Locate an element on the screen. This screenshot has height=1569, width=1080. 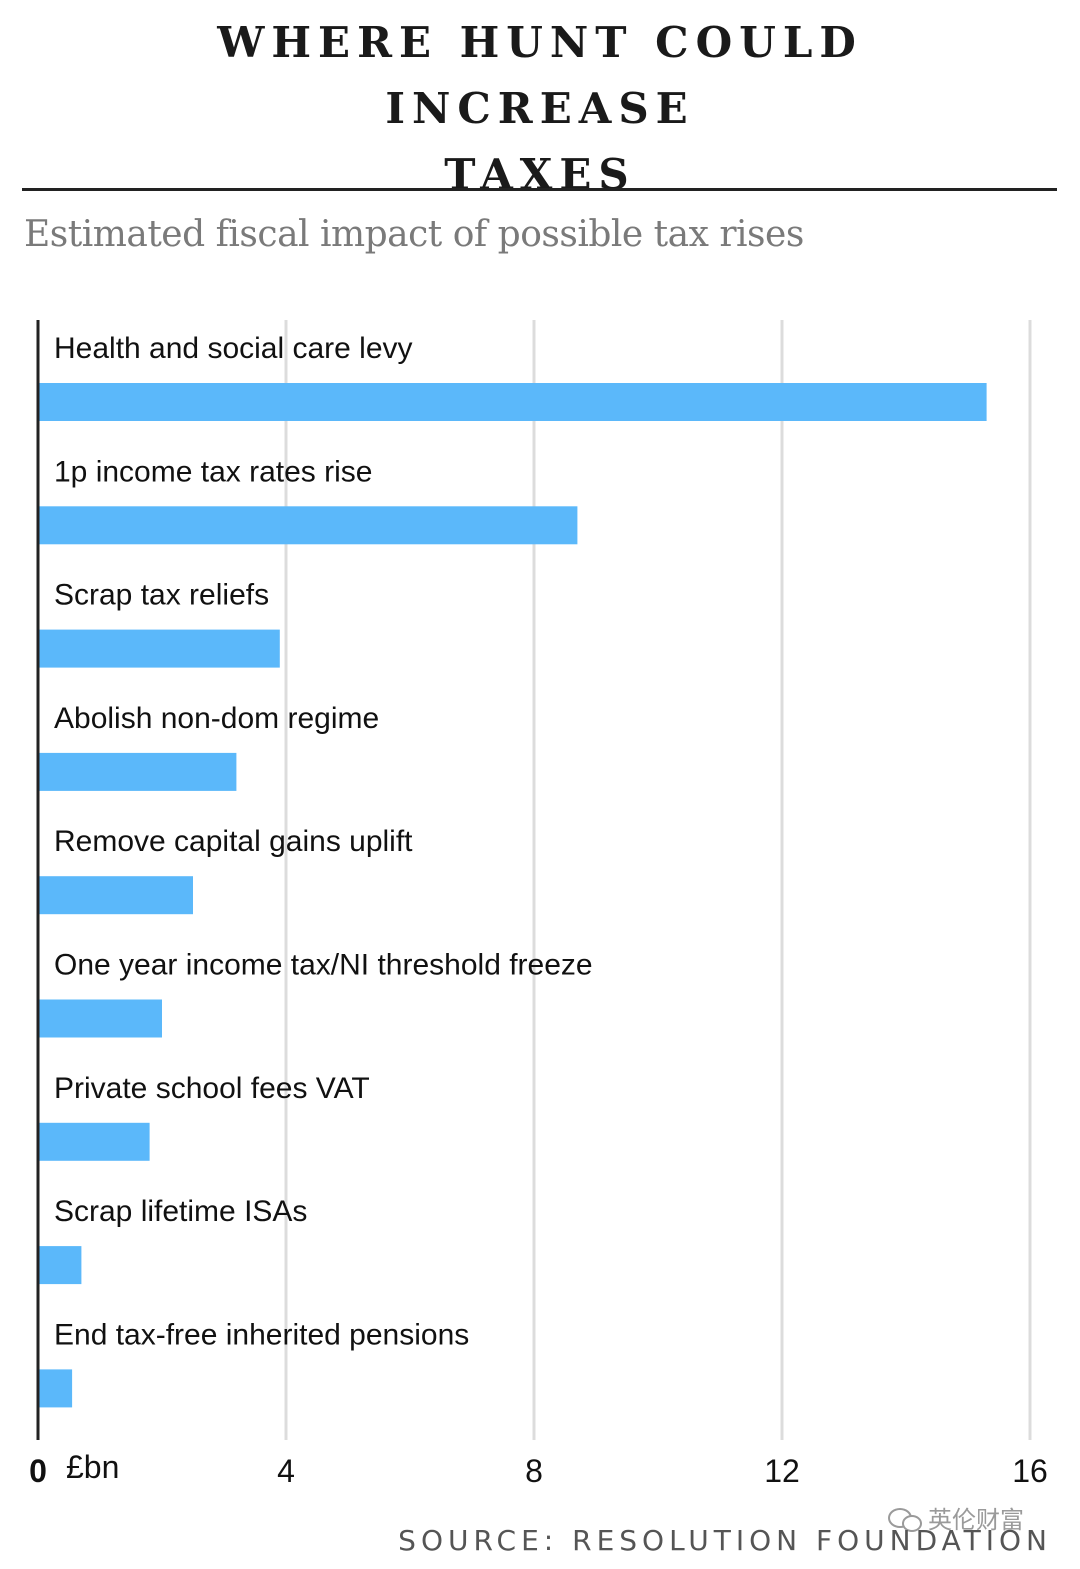
tick-label-12: 12 is located at coordinates (782, 1471).